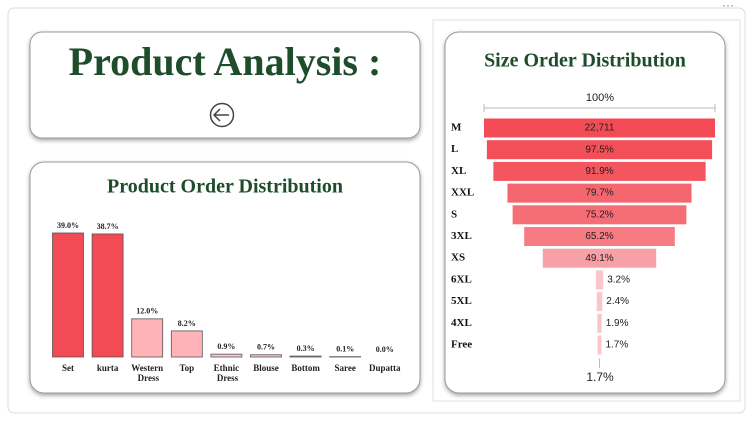  I want to click on data-label: 22,711, so click(600, 128).